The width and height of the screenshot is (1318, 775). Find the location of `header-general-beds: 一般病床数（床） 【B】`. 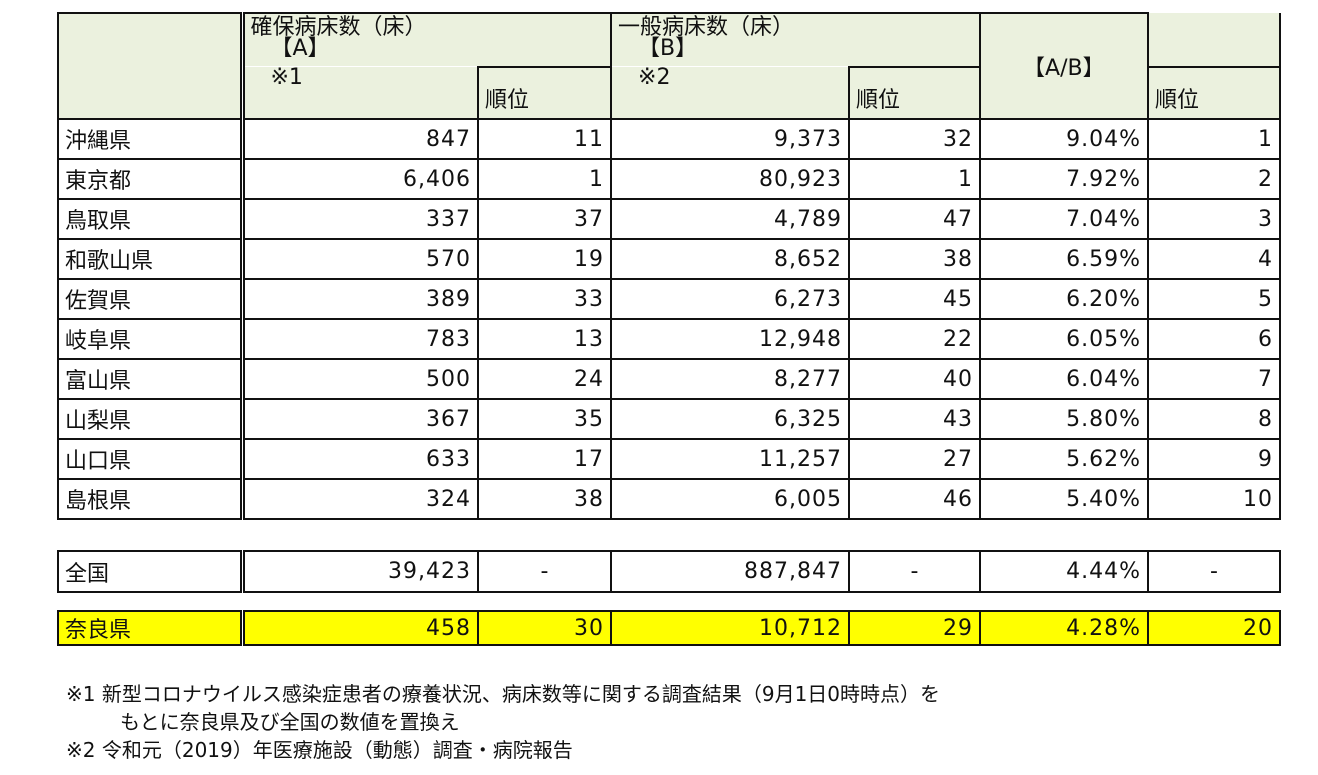

header-general-beds: 一般病床数（床） 【B】 is located at coordinates (796, 39).